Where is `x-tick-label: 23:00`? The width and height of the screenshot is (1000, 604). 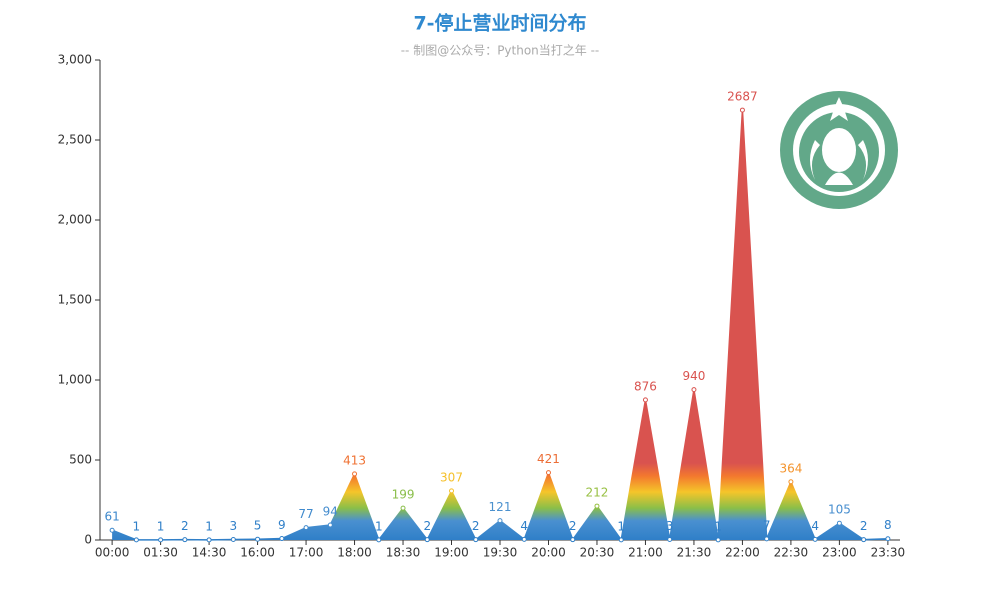
x-tick-label: 23:00 is located at coordinates (839, 553).